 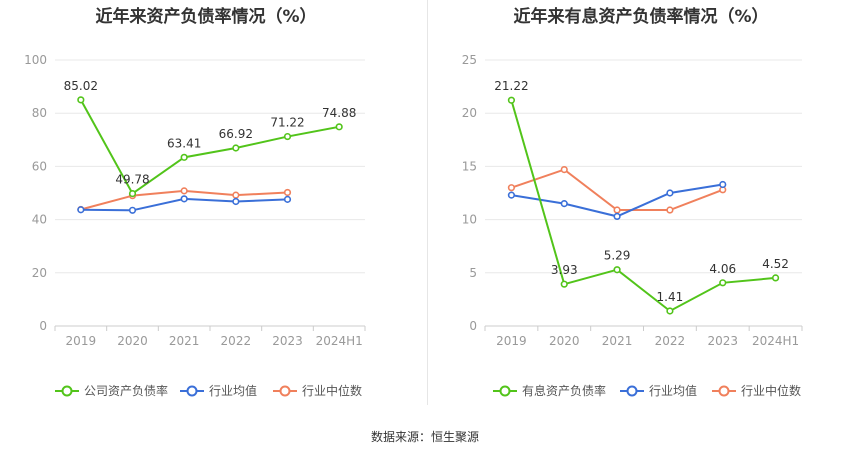 I want to click on y-tick-label: 15, so click(x=469, y=166).